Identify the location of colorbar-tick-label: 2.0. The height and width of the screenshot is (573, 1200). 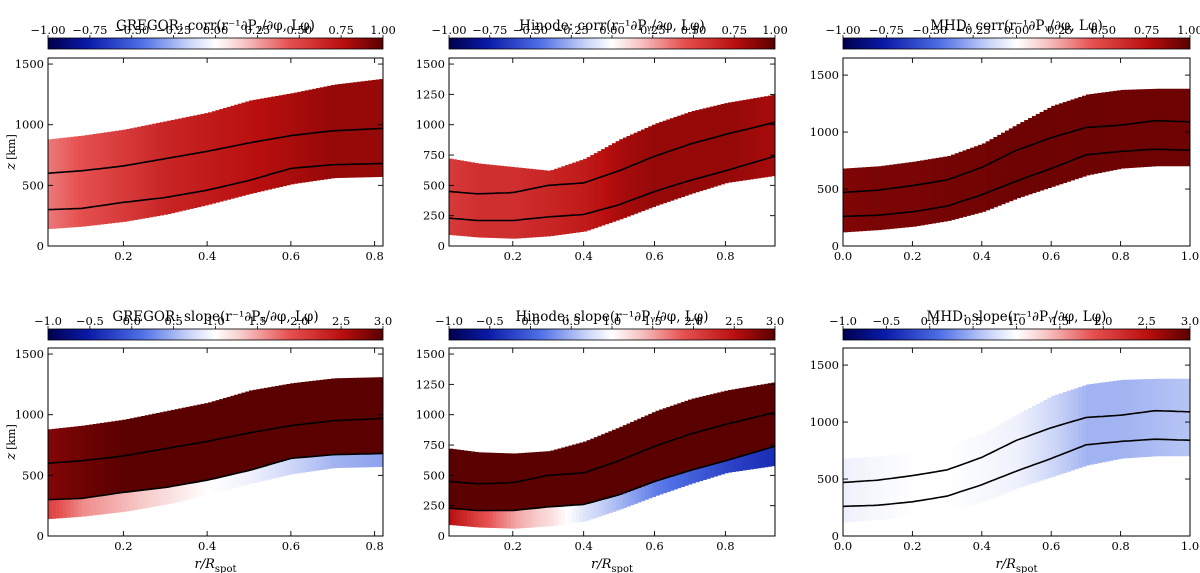
(1103, 321).